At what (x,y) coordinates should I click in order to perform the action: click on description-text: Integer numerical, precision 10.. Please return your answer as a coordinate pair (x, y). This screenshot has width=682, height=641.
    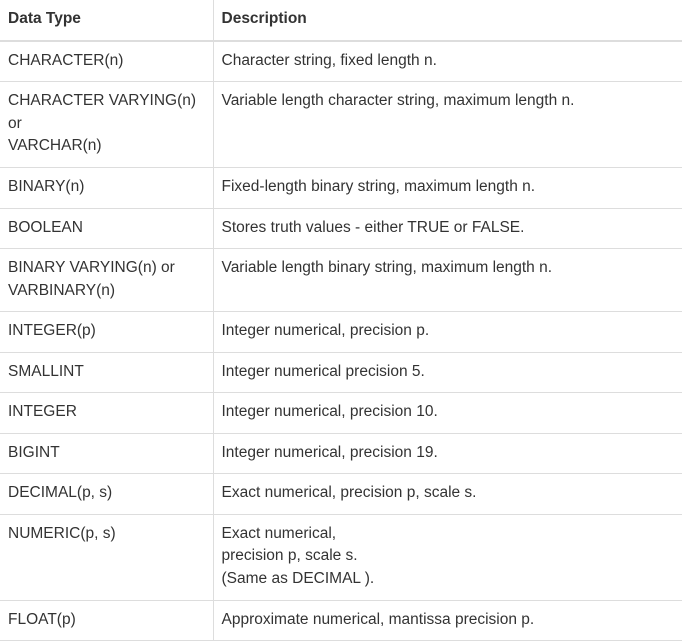
    Looking at the image, I should click on (329, 411).